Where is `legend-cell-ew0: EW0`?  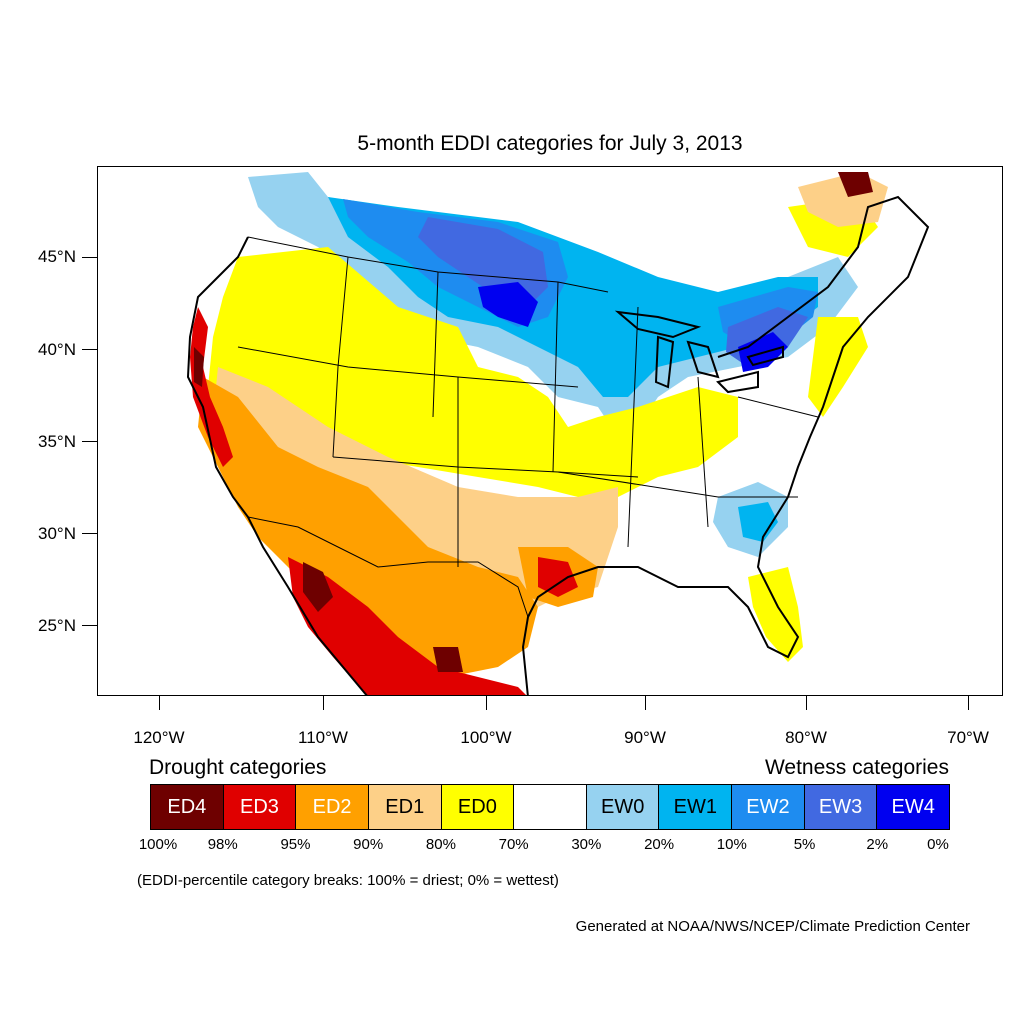
legend-cell-ew0: EW0 is located at coordinates (623, 807).